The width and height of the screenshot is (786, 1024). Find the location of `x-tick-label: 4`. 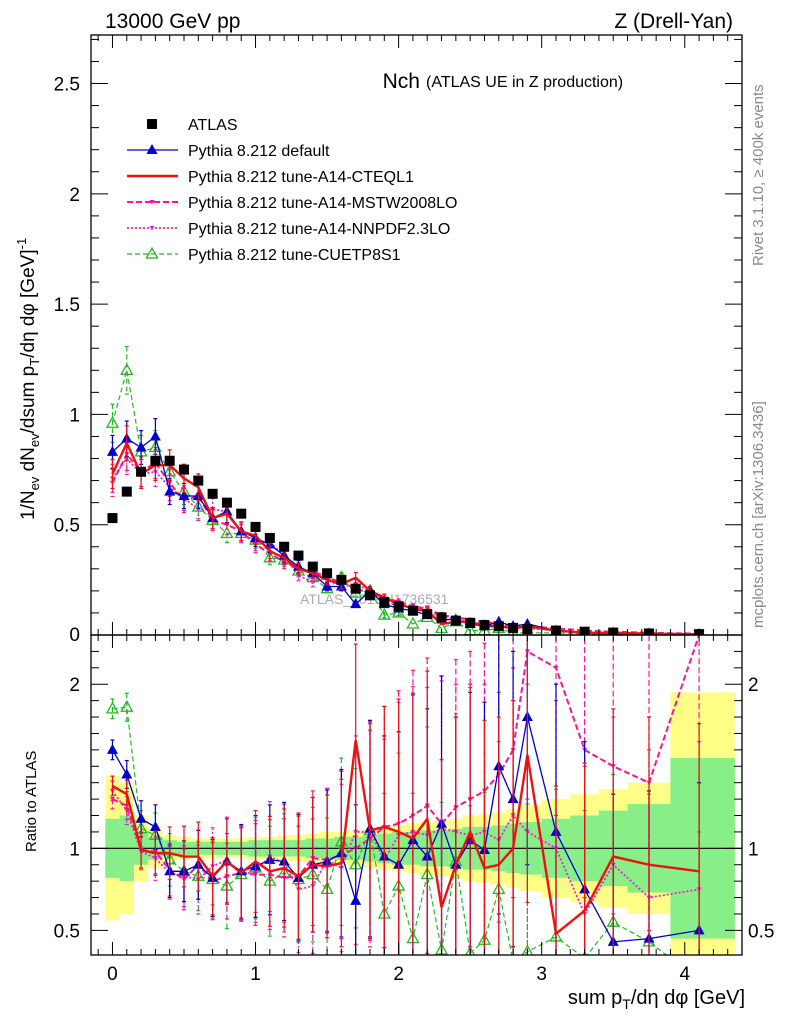

x-tick-label: 4 is located at coordinates (684, 974).